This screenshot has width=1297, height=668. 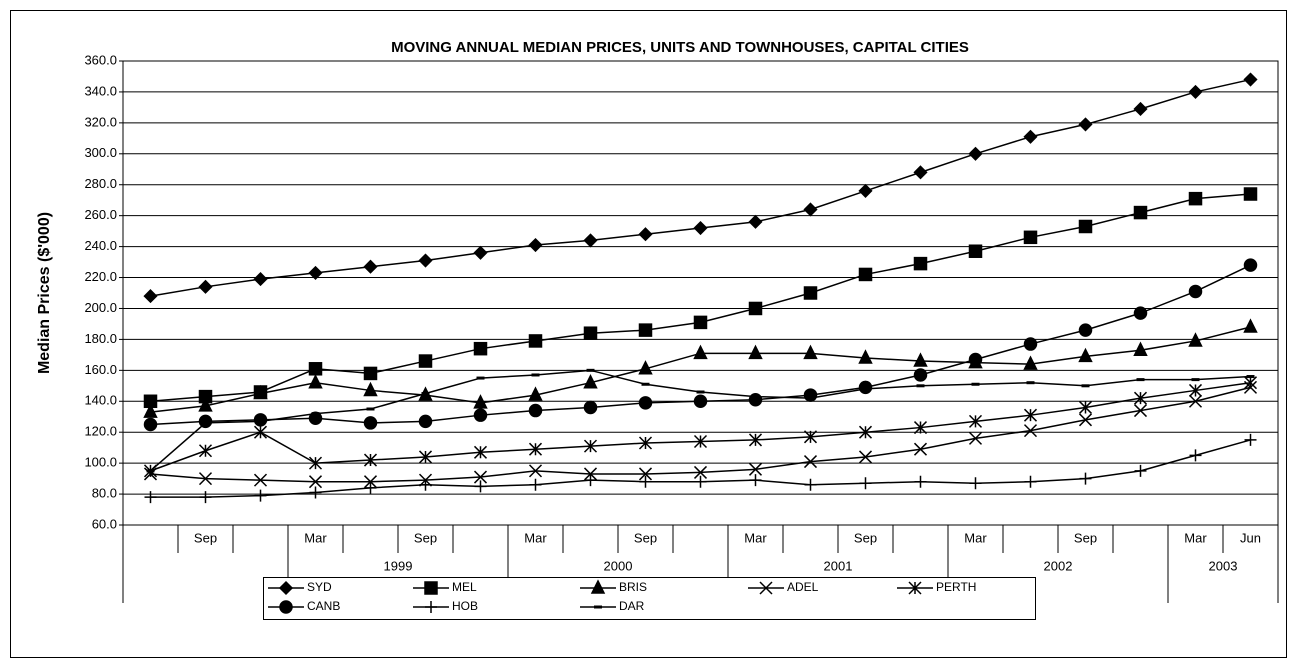 I want to click on x-tick-label: Sep, so click(x=205, y=537).